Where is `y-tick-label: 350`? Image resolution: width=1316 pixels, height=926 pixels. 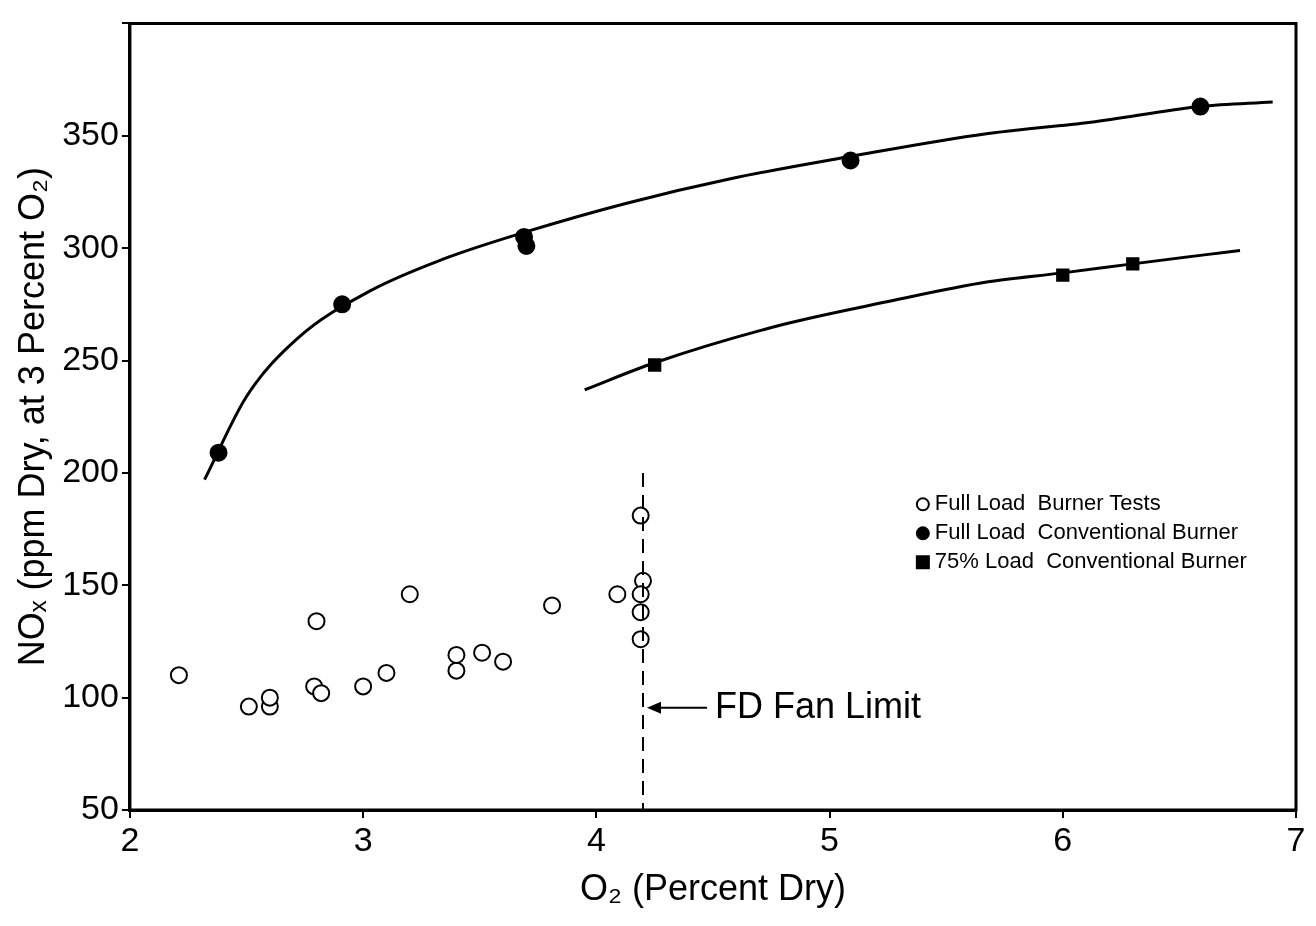
y-tick-label: 350 is located at coordinates (90, 133).